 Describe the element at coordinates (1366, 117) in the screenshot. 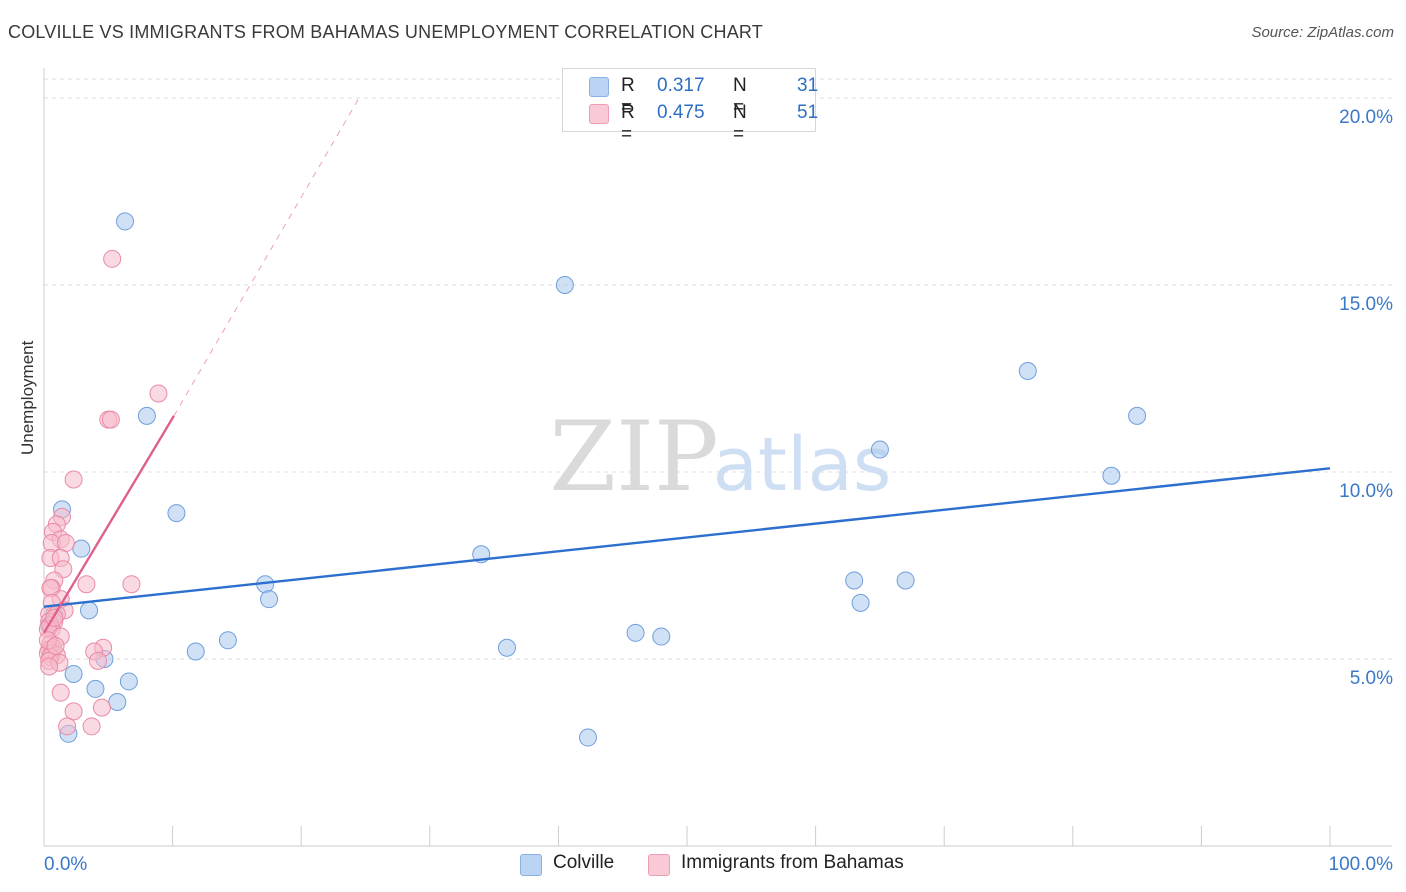

I see `y-tick-label: 20.0%` at that location.